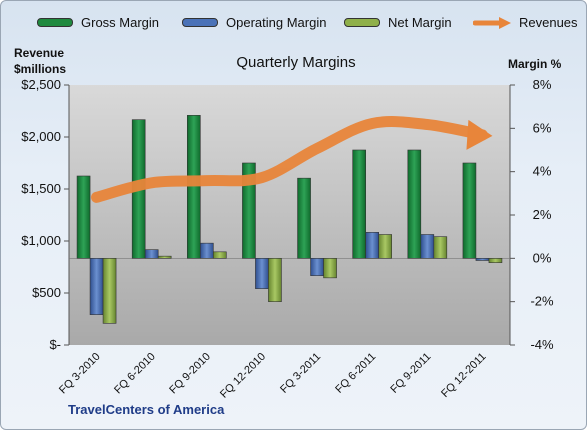  What do you see at coordinates (542, 344) in the screenshot?
I see `right-tick-label: -4%` at bounding box center [542, 344].